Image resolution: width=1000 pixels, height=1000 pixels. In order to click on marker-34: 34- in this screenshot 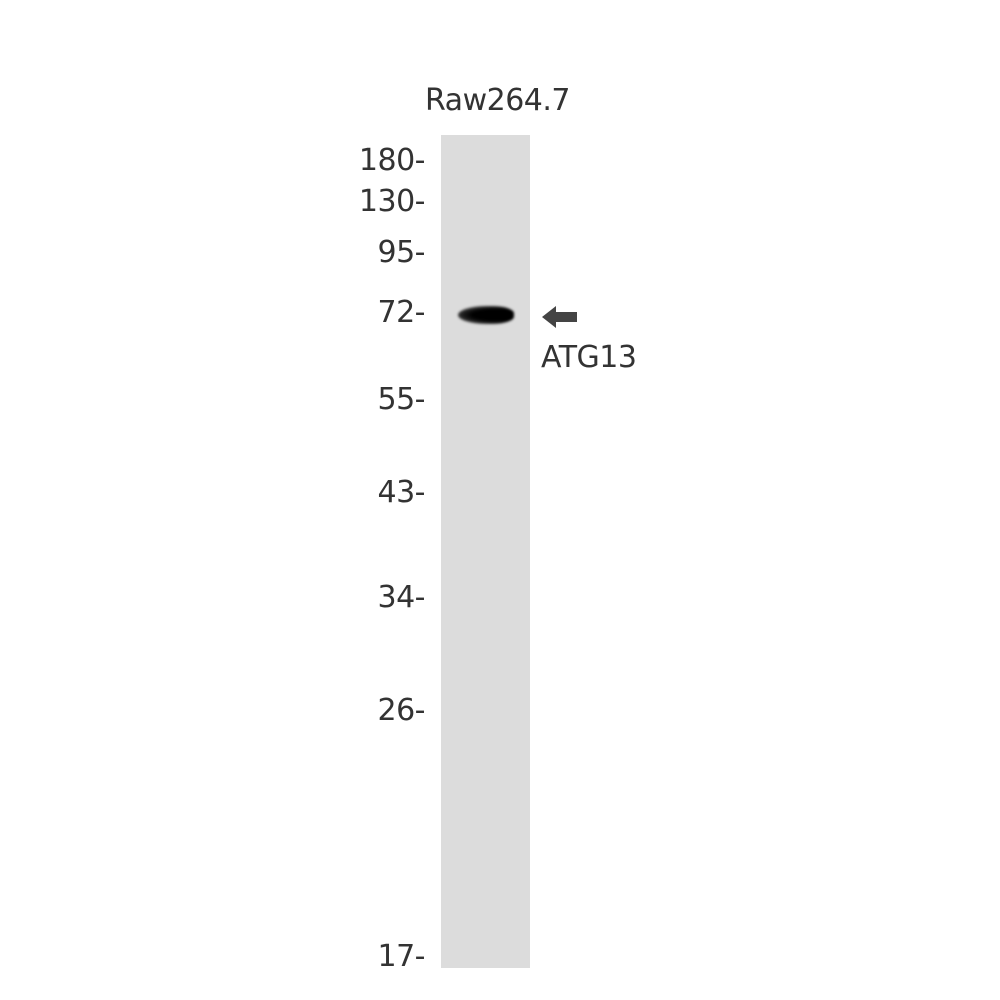, I will do `click(401, 597)`.